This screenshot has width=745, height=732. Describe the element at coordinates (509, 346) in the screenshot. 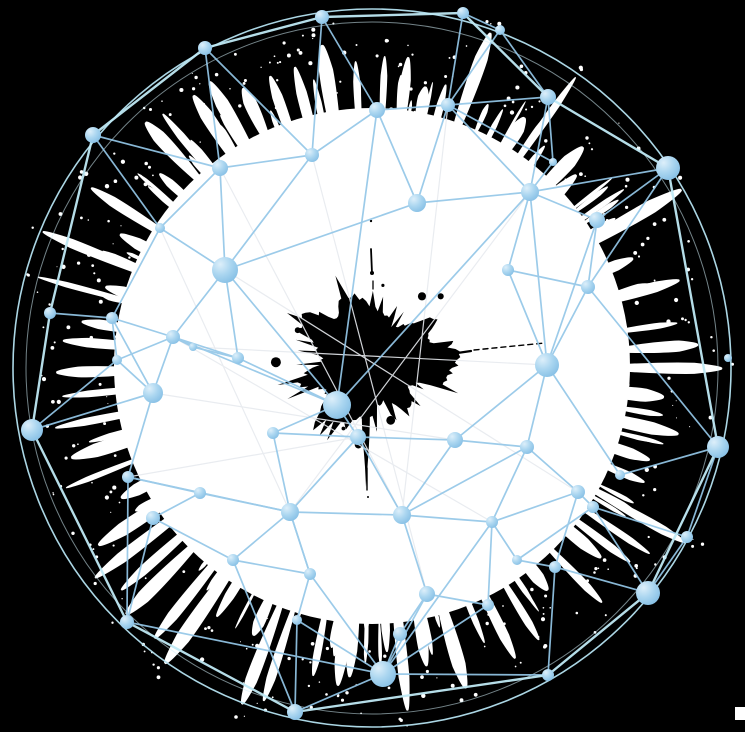

I see `ink-dashed-line` at that location.